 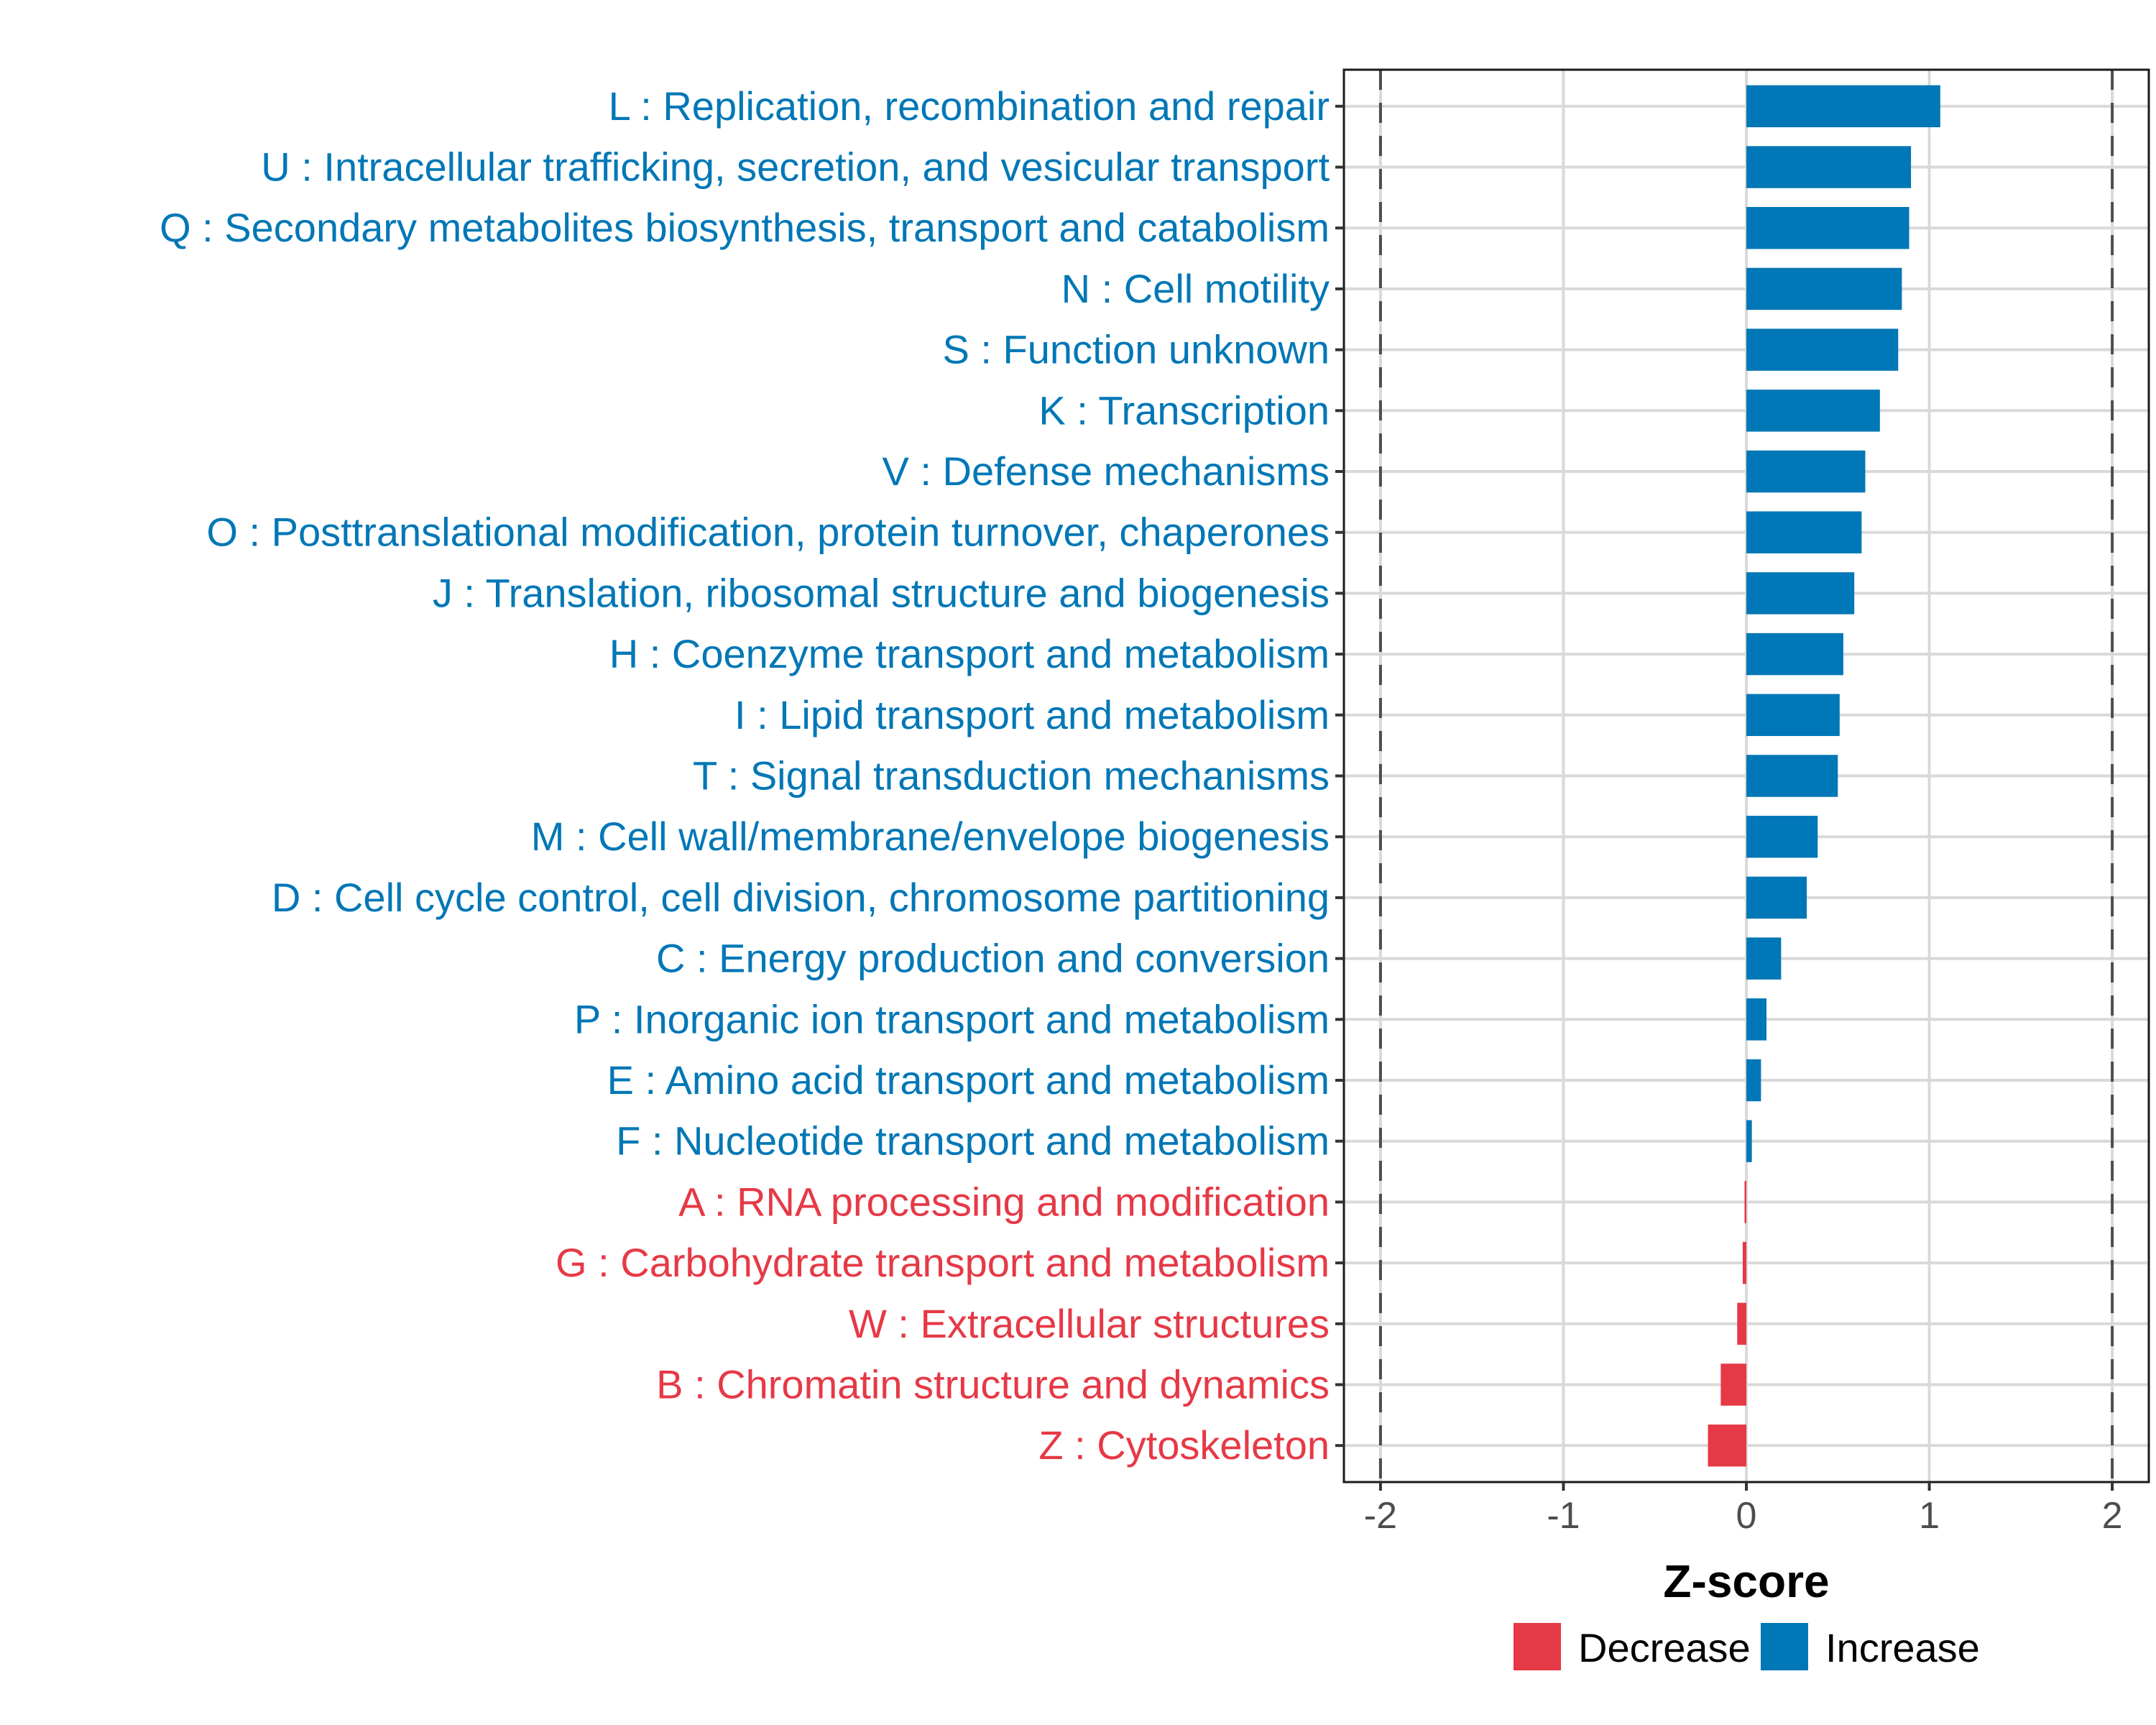 What do you see at coordinates (1792, 776) in the screenshot?
I see `bar-t` at bounding box center [1792, 776].